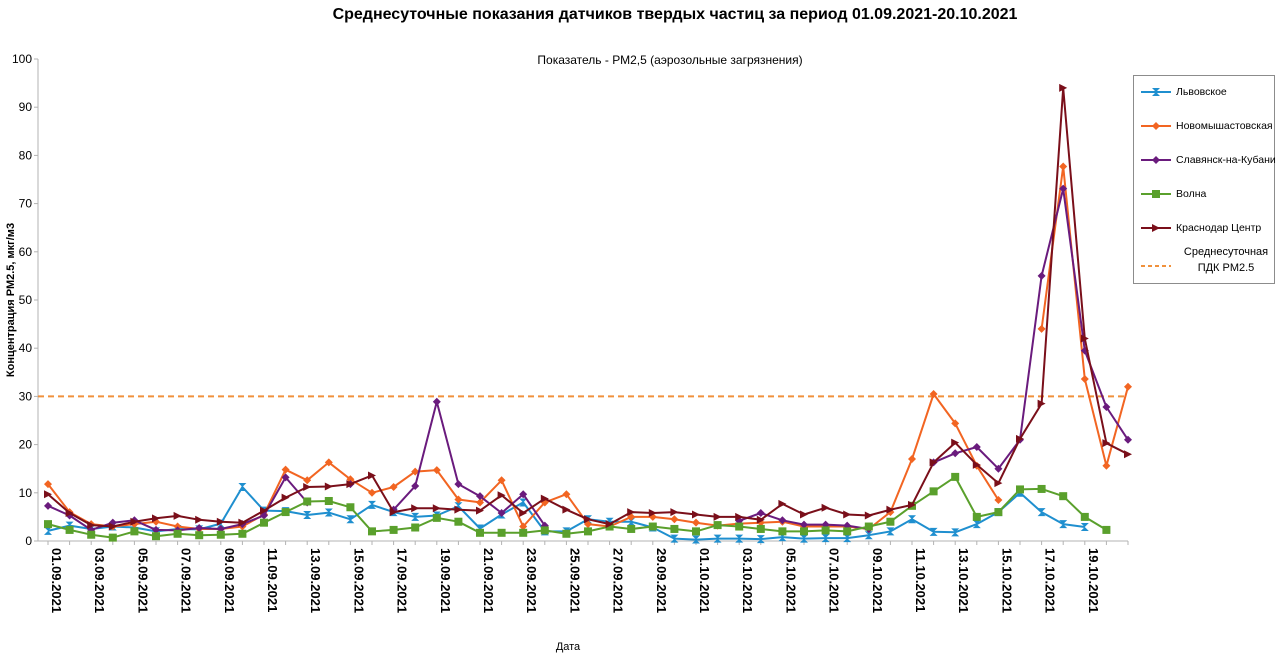 The image size is (1280, 660). Describe the element at coordinates (963, 580) in the screenshot. I see `x-tick-label: 13.10.2021` at that location.